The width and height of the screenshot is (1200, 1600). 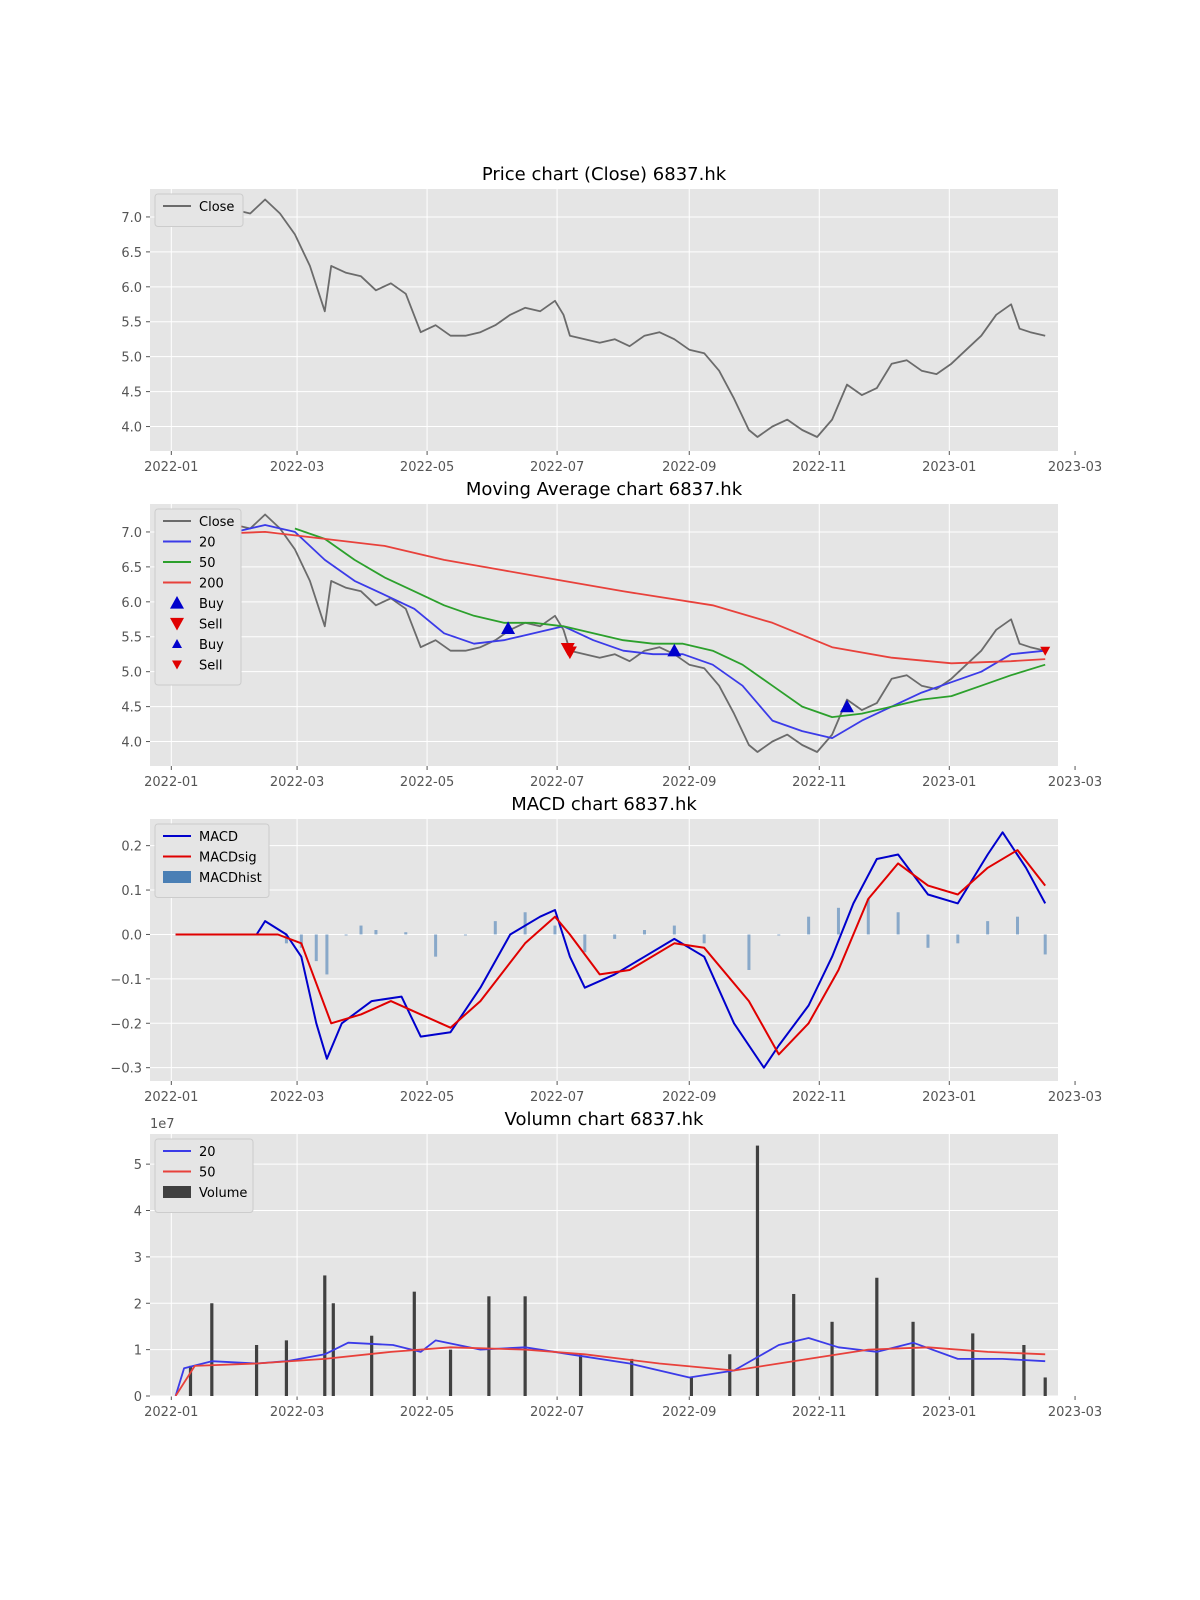 I want to click on y-tick-label: 0.2, so click(x=131, y=847).